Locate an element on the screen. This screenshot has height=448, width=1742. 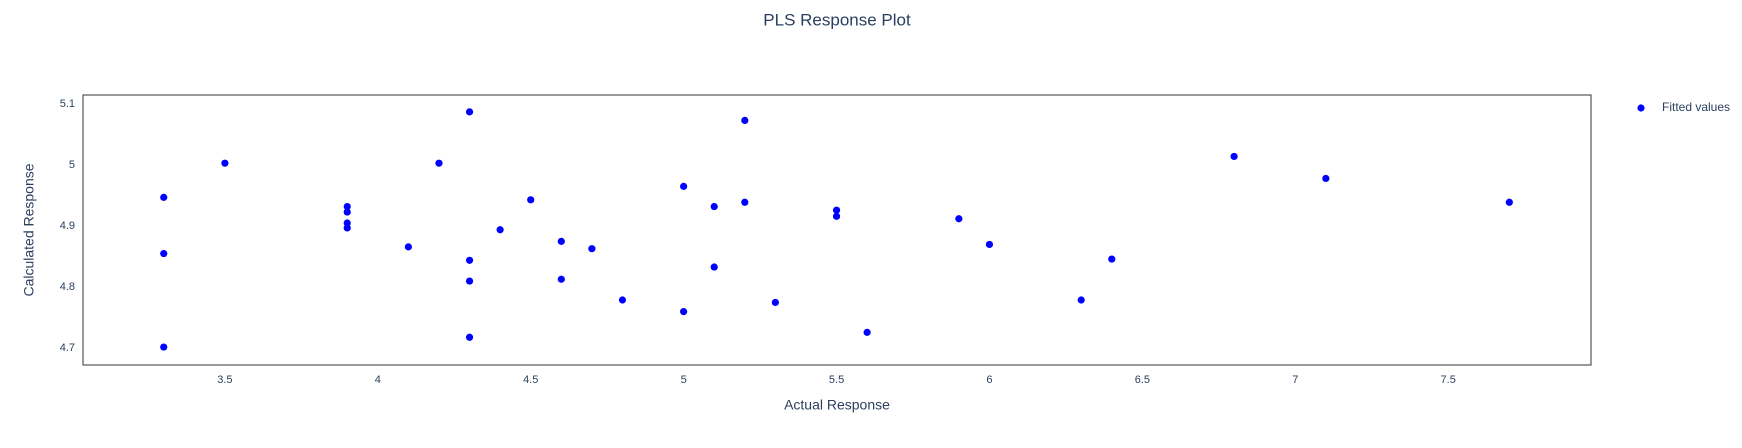
x-tick-label: 7 is located at coordinates (1295, 380).